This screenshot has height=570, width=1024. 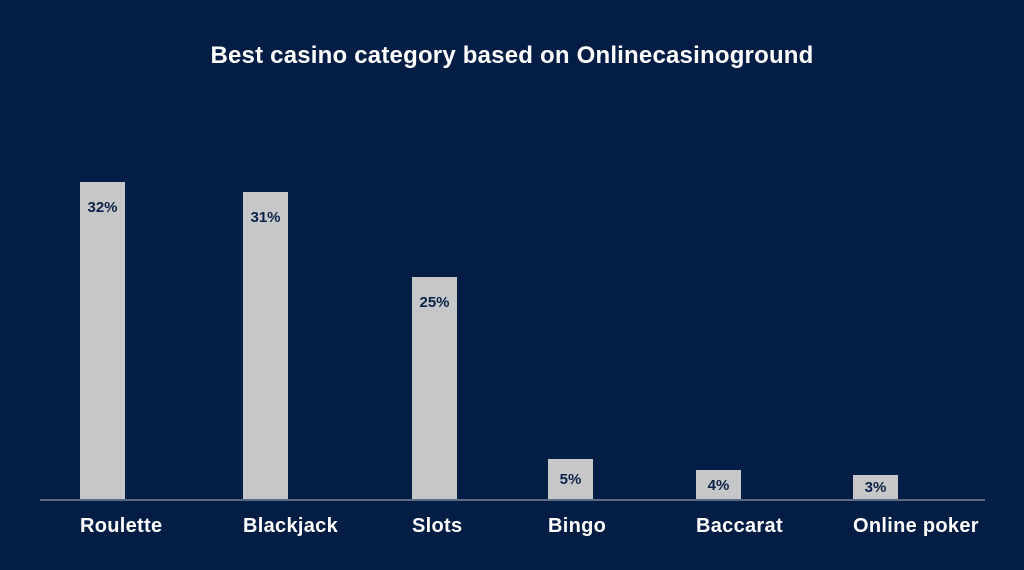 I want to click on bar-baccarat: 4%, so click(x=718, y=485).